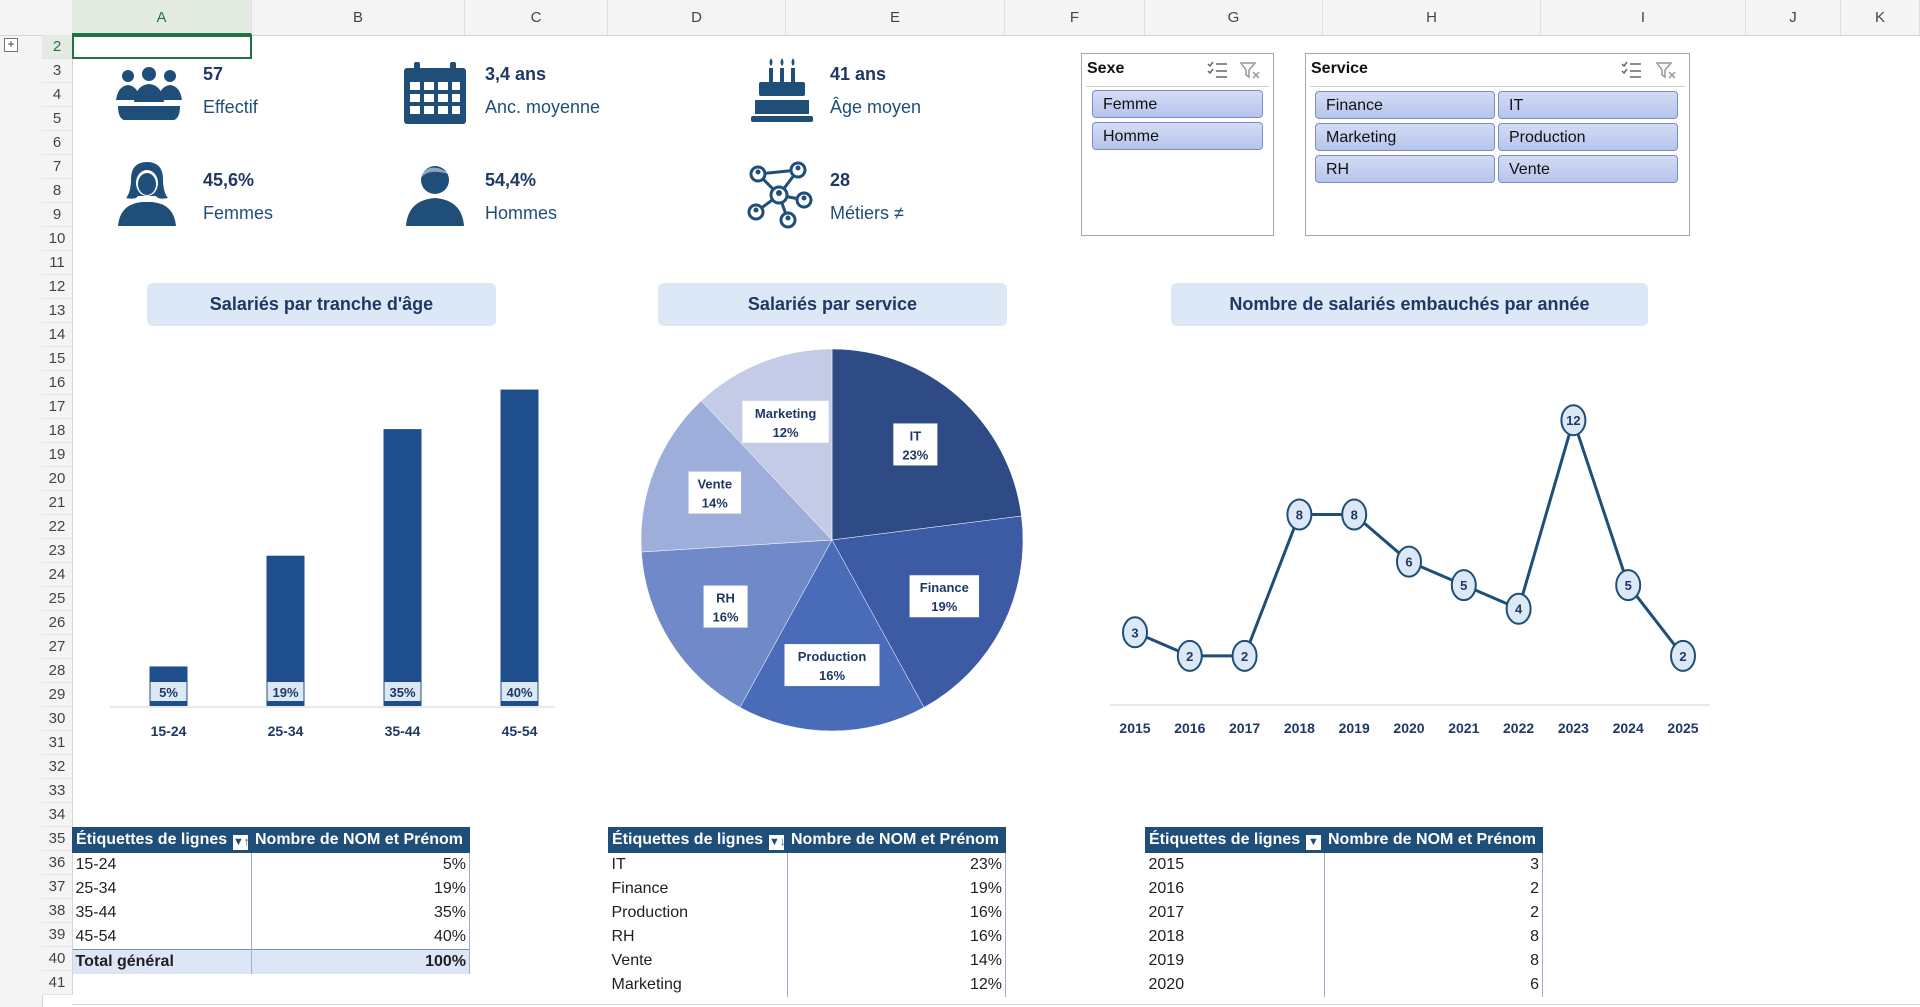  I want to click on row-header: 26, so click(57, 623).